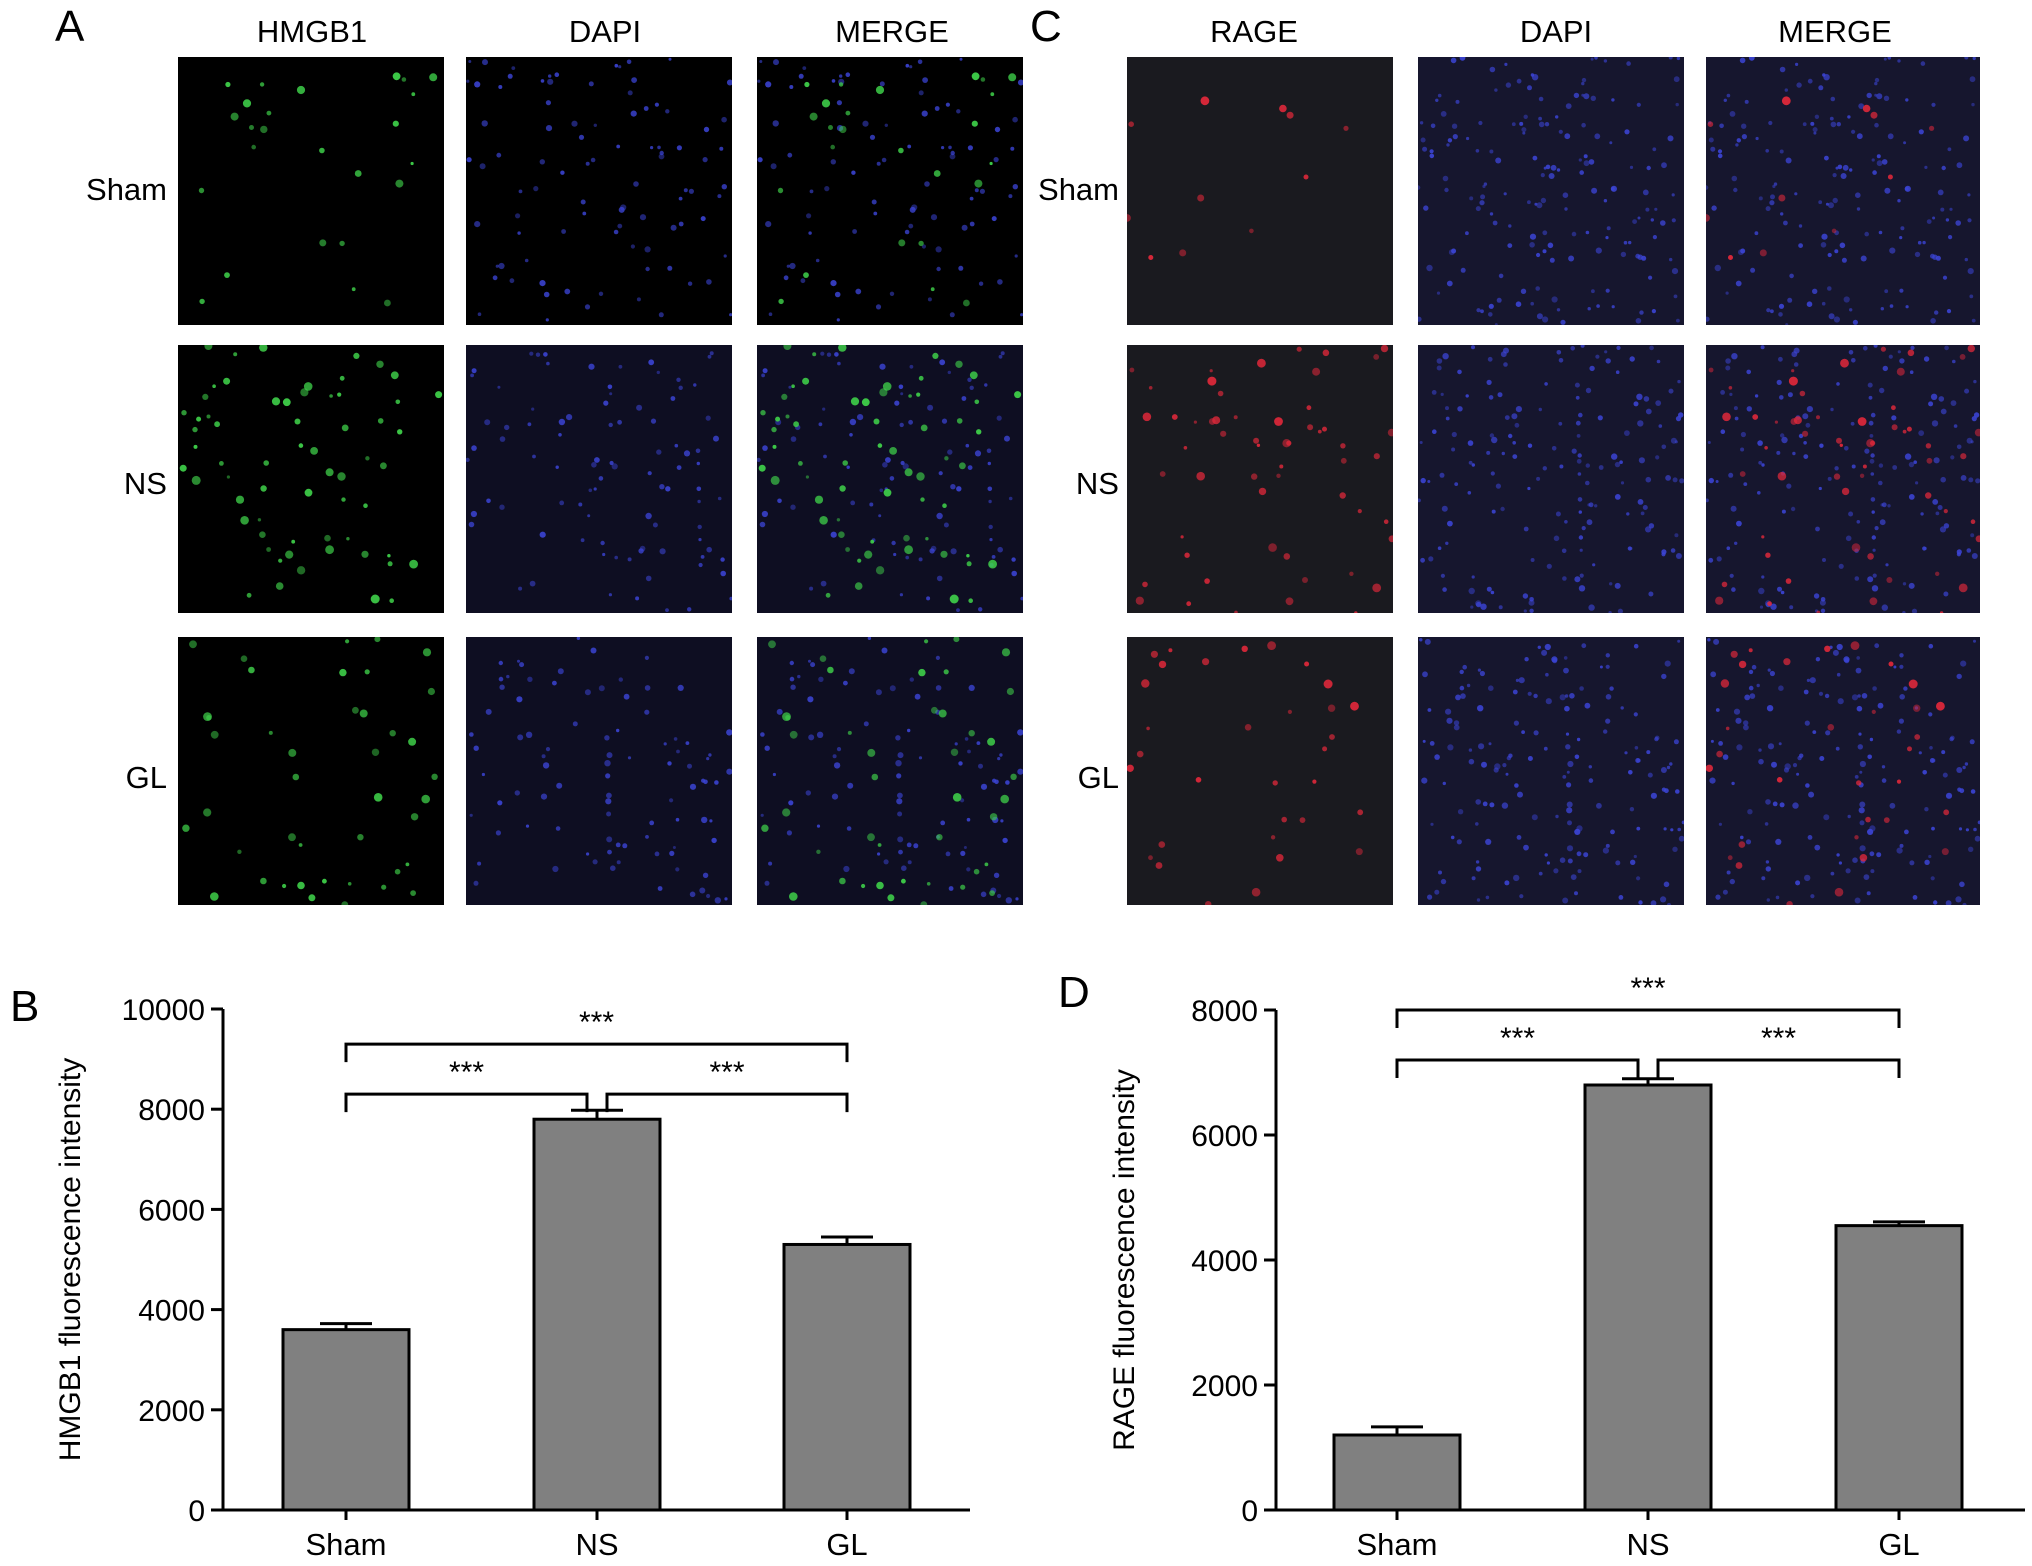 This screenshot has height=1566, width=2032. What do you see at coordinates (597, 1314) in the screenshot?
I see `chart-b-bar-ns` at bounding box center [597, 1314].